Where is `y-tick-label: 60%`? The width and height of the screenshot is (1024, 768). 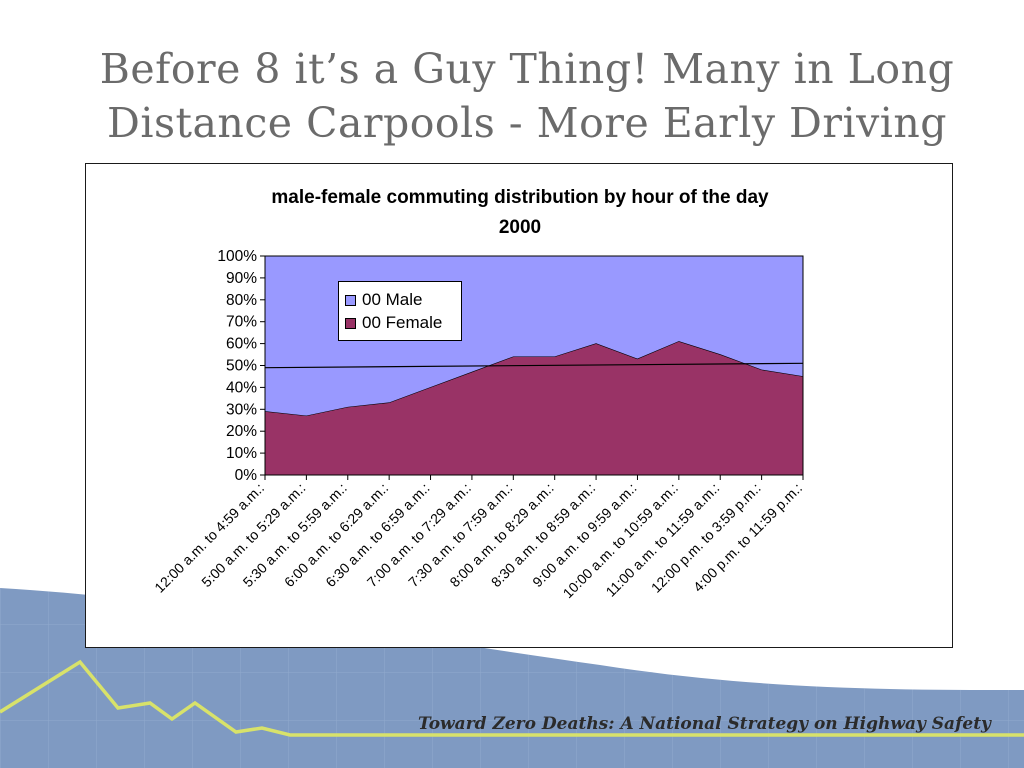
y-tick-label: 60% is located at coordinates (241, 344).